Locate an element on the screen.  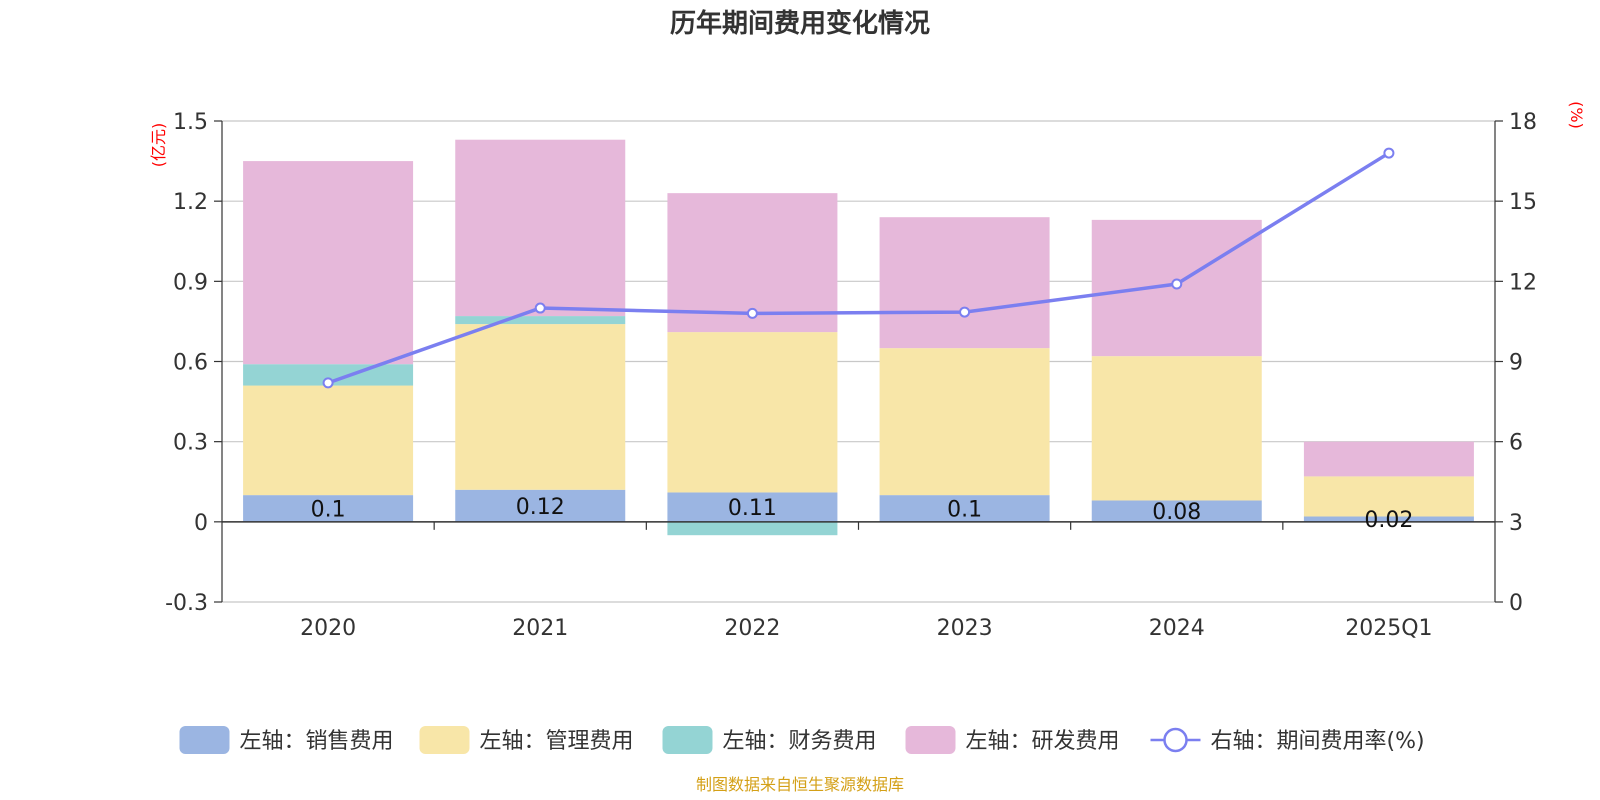
bar-data-label: 0.08 is located at coordinates (1176, 512).